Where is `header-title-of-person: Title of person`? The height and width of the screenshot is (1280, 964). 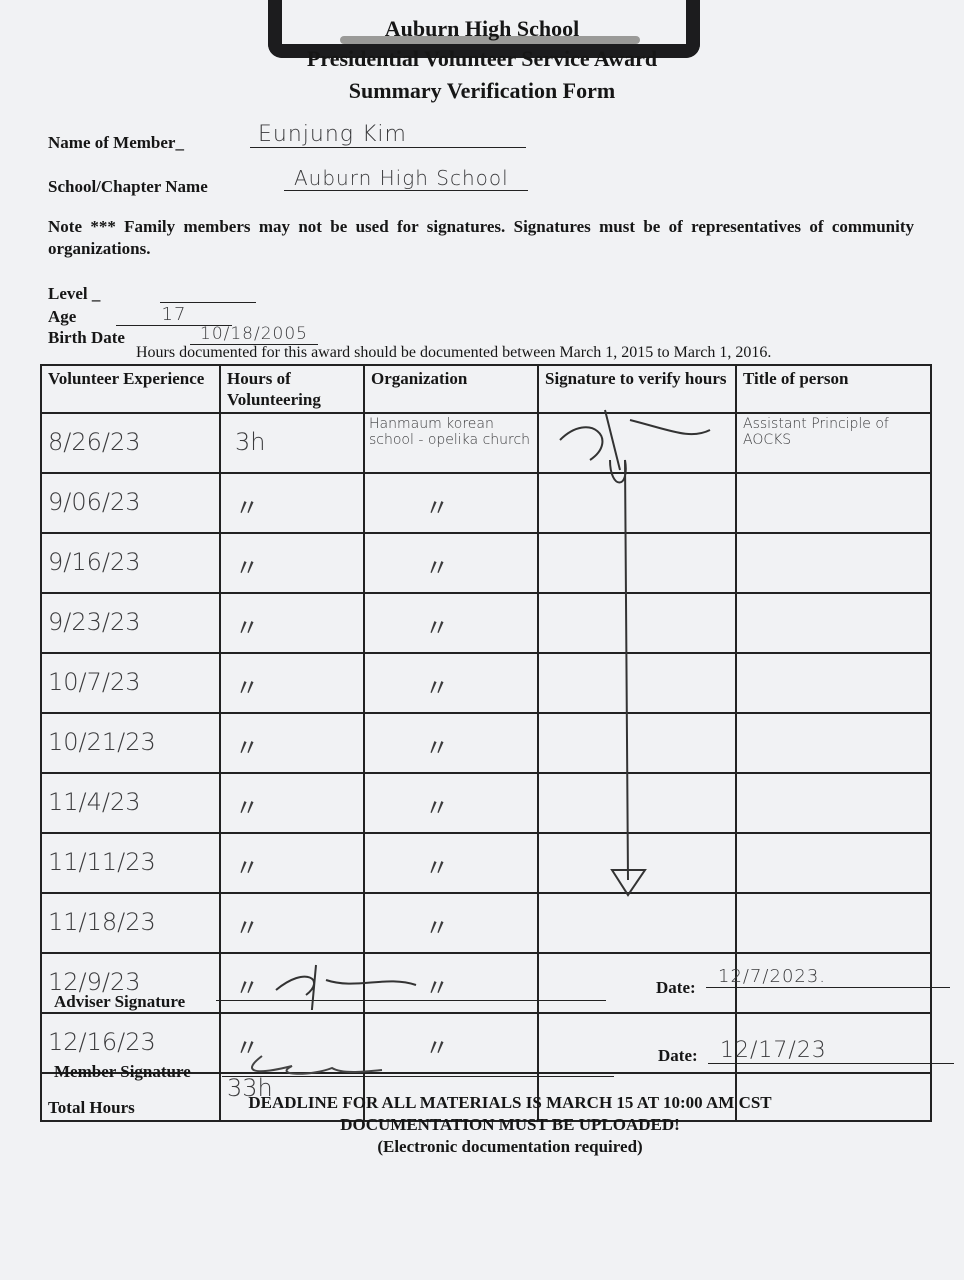
header-title-of-person: Title of person is located at coordinates (833, 389).